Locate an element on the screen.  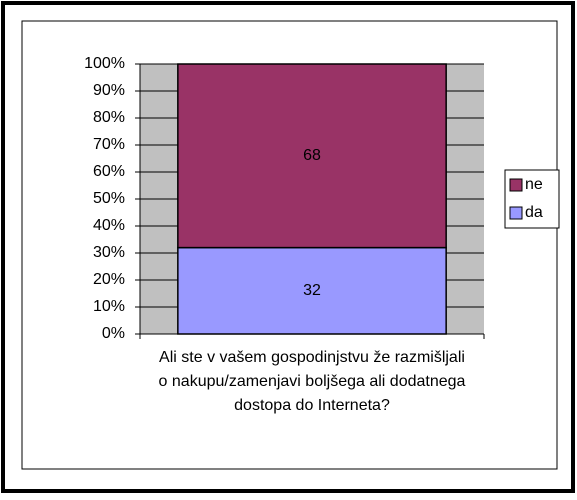
y-tick-label: 90% is located at coordinates (109, 90).